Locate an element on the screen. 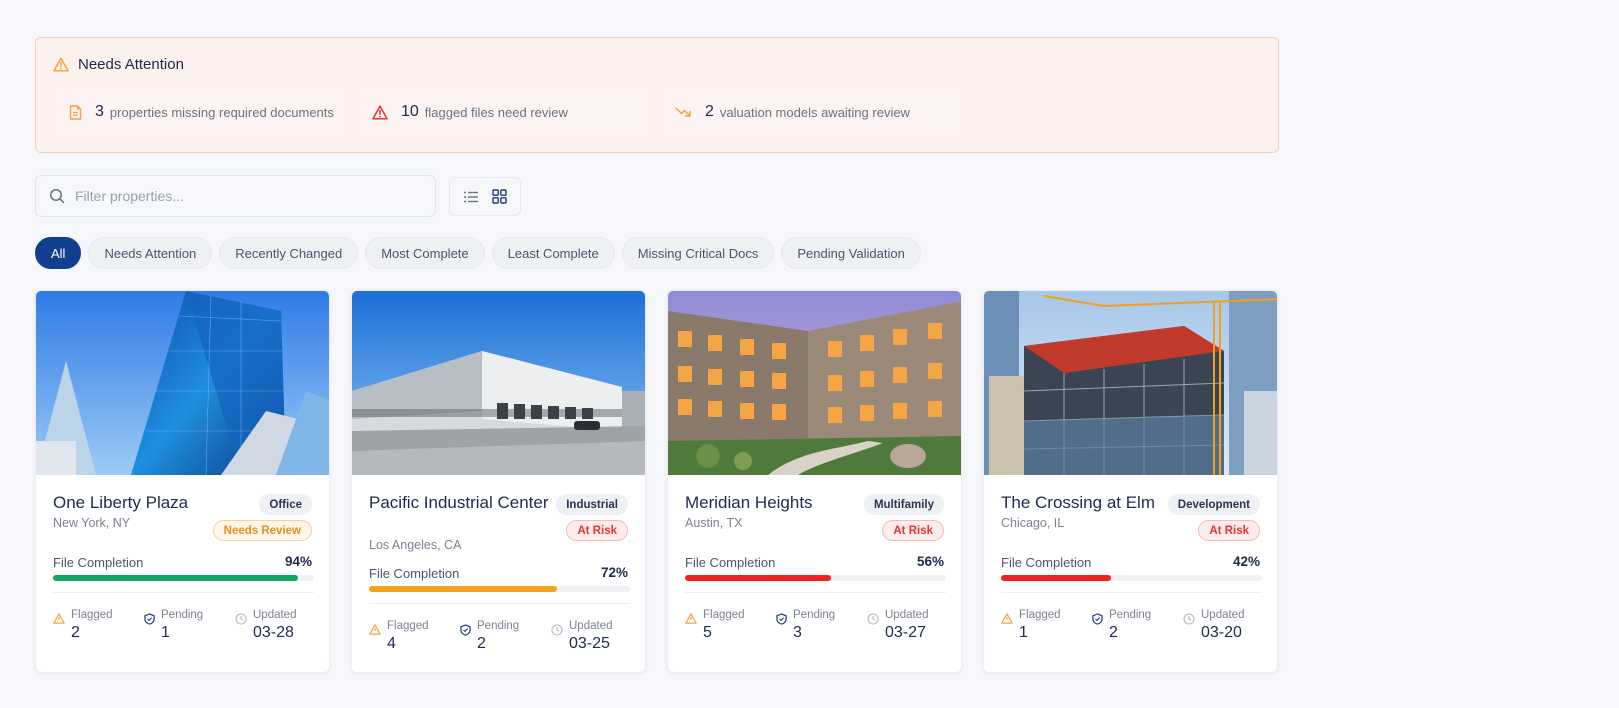 The height and width of the screenshot is (708, 1619). property-name: Meridian Heights is located at coordinates (749, 502).